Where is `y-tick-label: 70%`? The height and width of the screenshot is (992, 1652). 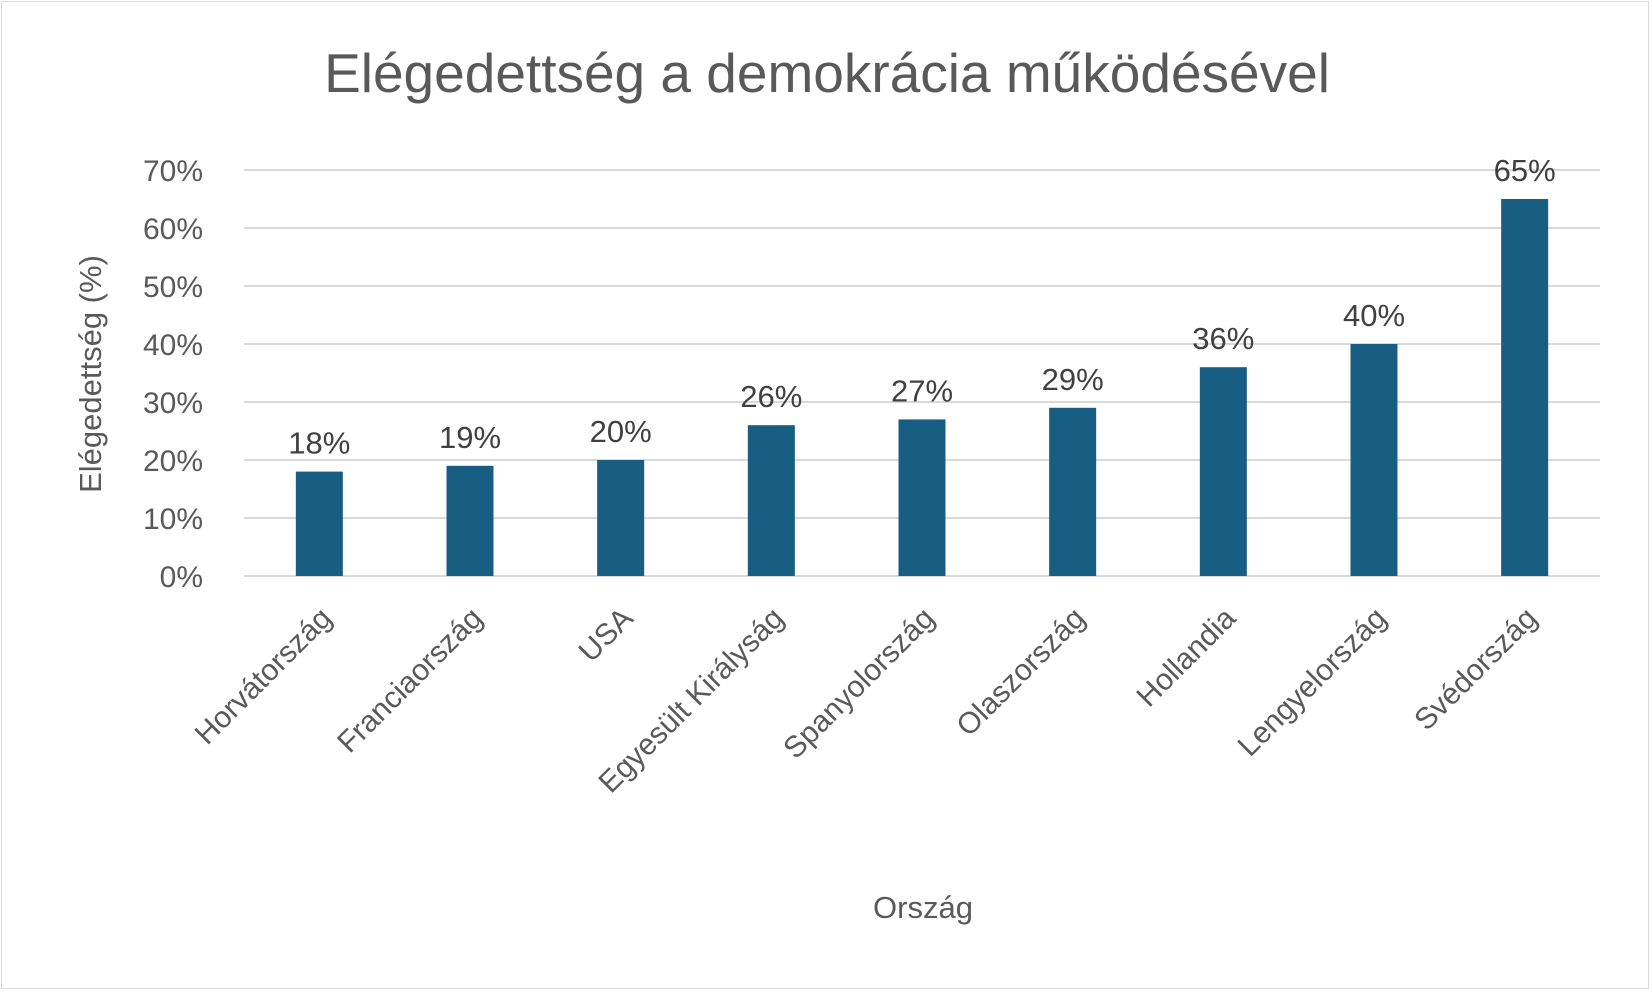
y-tick-label: 70% is located at coordinates (173, 171).